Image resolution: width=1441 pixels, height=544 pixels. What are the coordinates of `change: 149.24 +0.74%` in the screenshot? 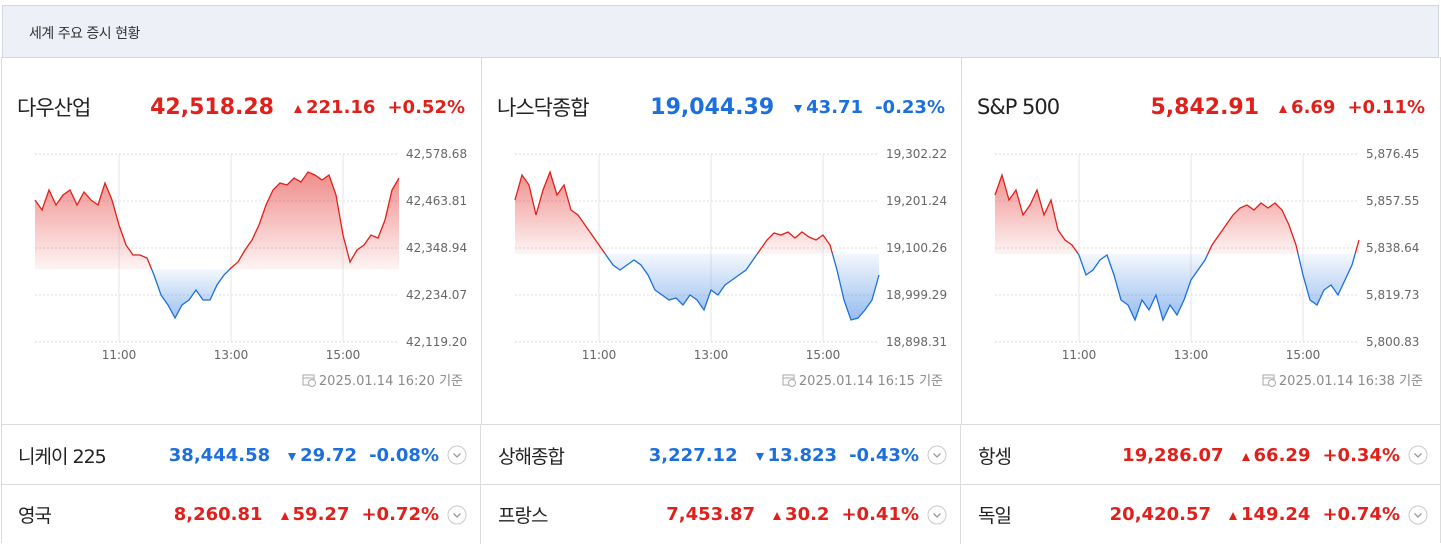 It's located at (1314, 514).